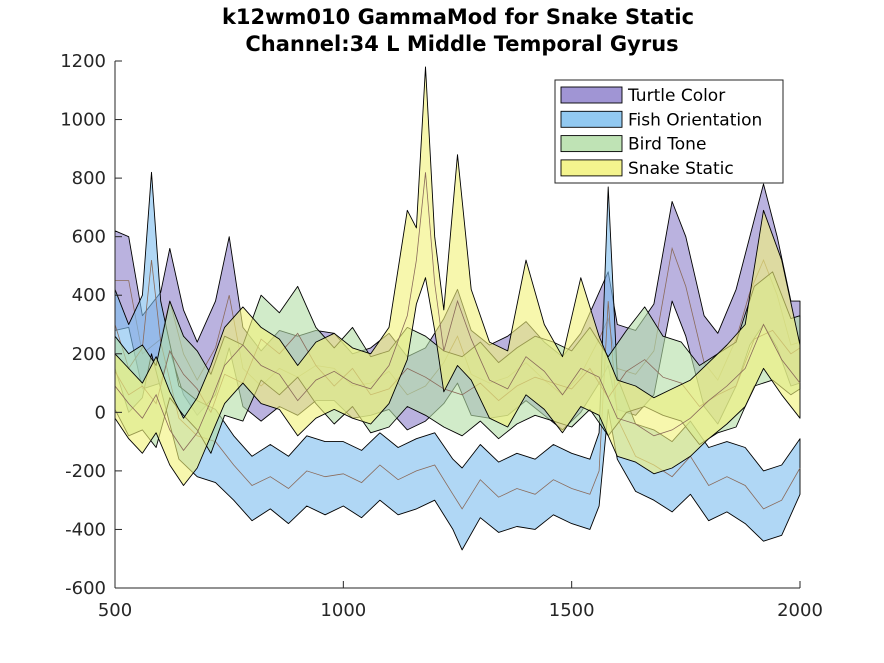  Describe the element at coordinates (89, 354) in the screenshot. I see `y-tick-label: 200` at that location.